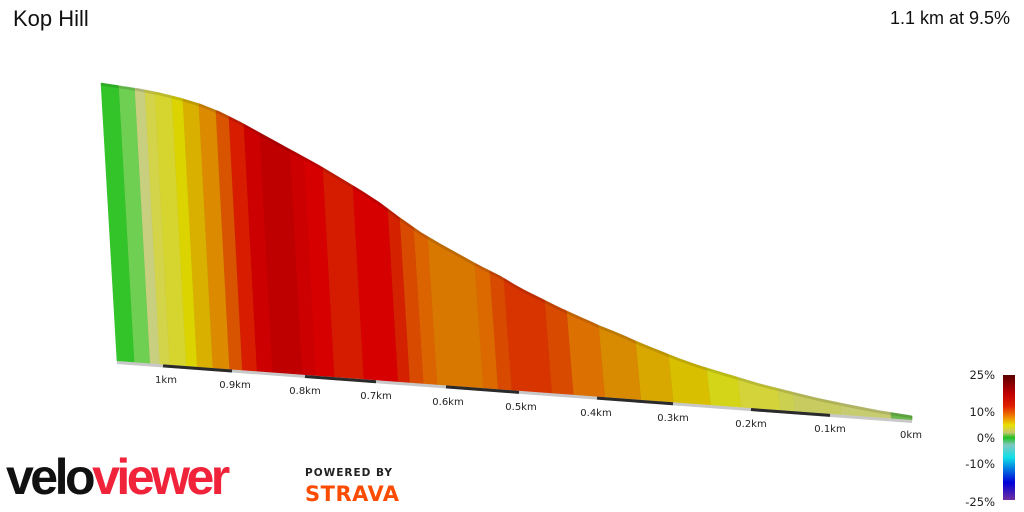 The width and height of the screenshot is (1024, 512). I want to click on logo-viewer: viewer, so click(161, 477).